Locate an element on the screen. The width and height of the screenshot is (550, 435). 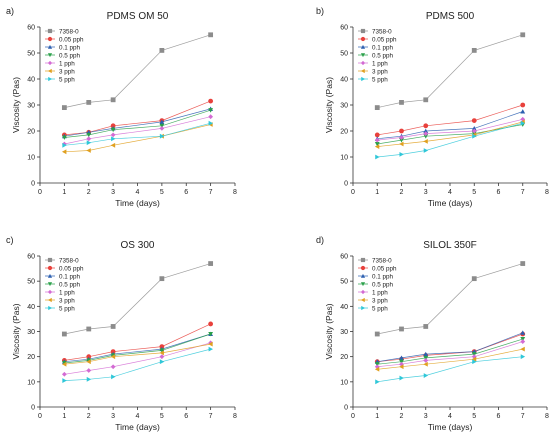
panel-label: c) is located at coordinates (10, 240).